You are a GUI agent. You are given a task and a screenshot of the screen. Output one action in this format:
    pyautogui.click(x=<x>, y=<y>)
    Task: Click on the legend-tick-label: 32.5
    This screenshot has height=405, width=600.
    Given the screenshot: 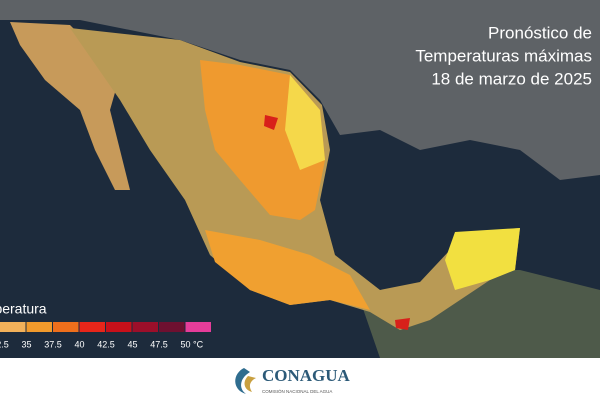 What is the action you would take?
    pyautogui.click(x=4, y=344)
    